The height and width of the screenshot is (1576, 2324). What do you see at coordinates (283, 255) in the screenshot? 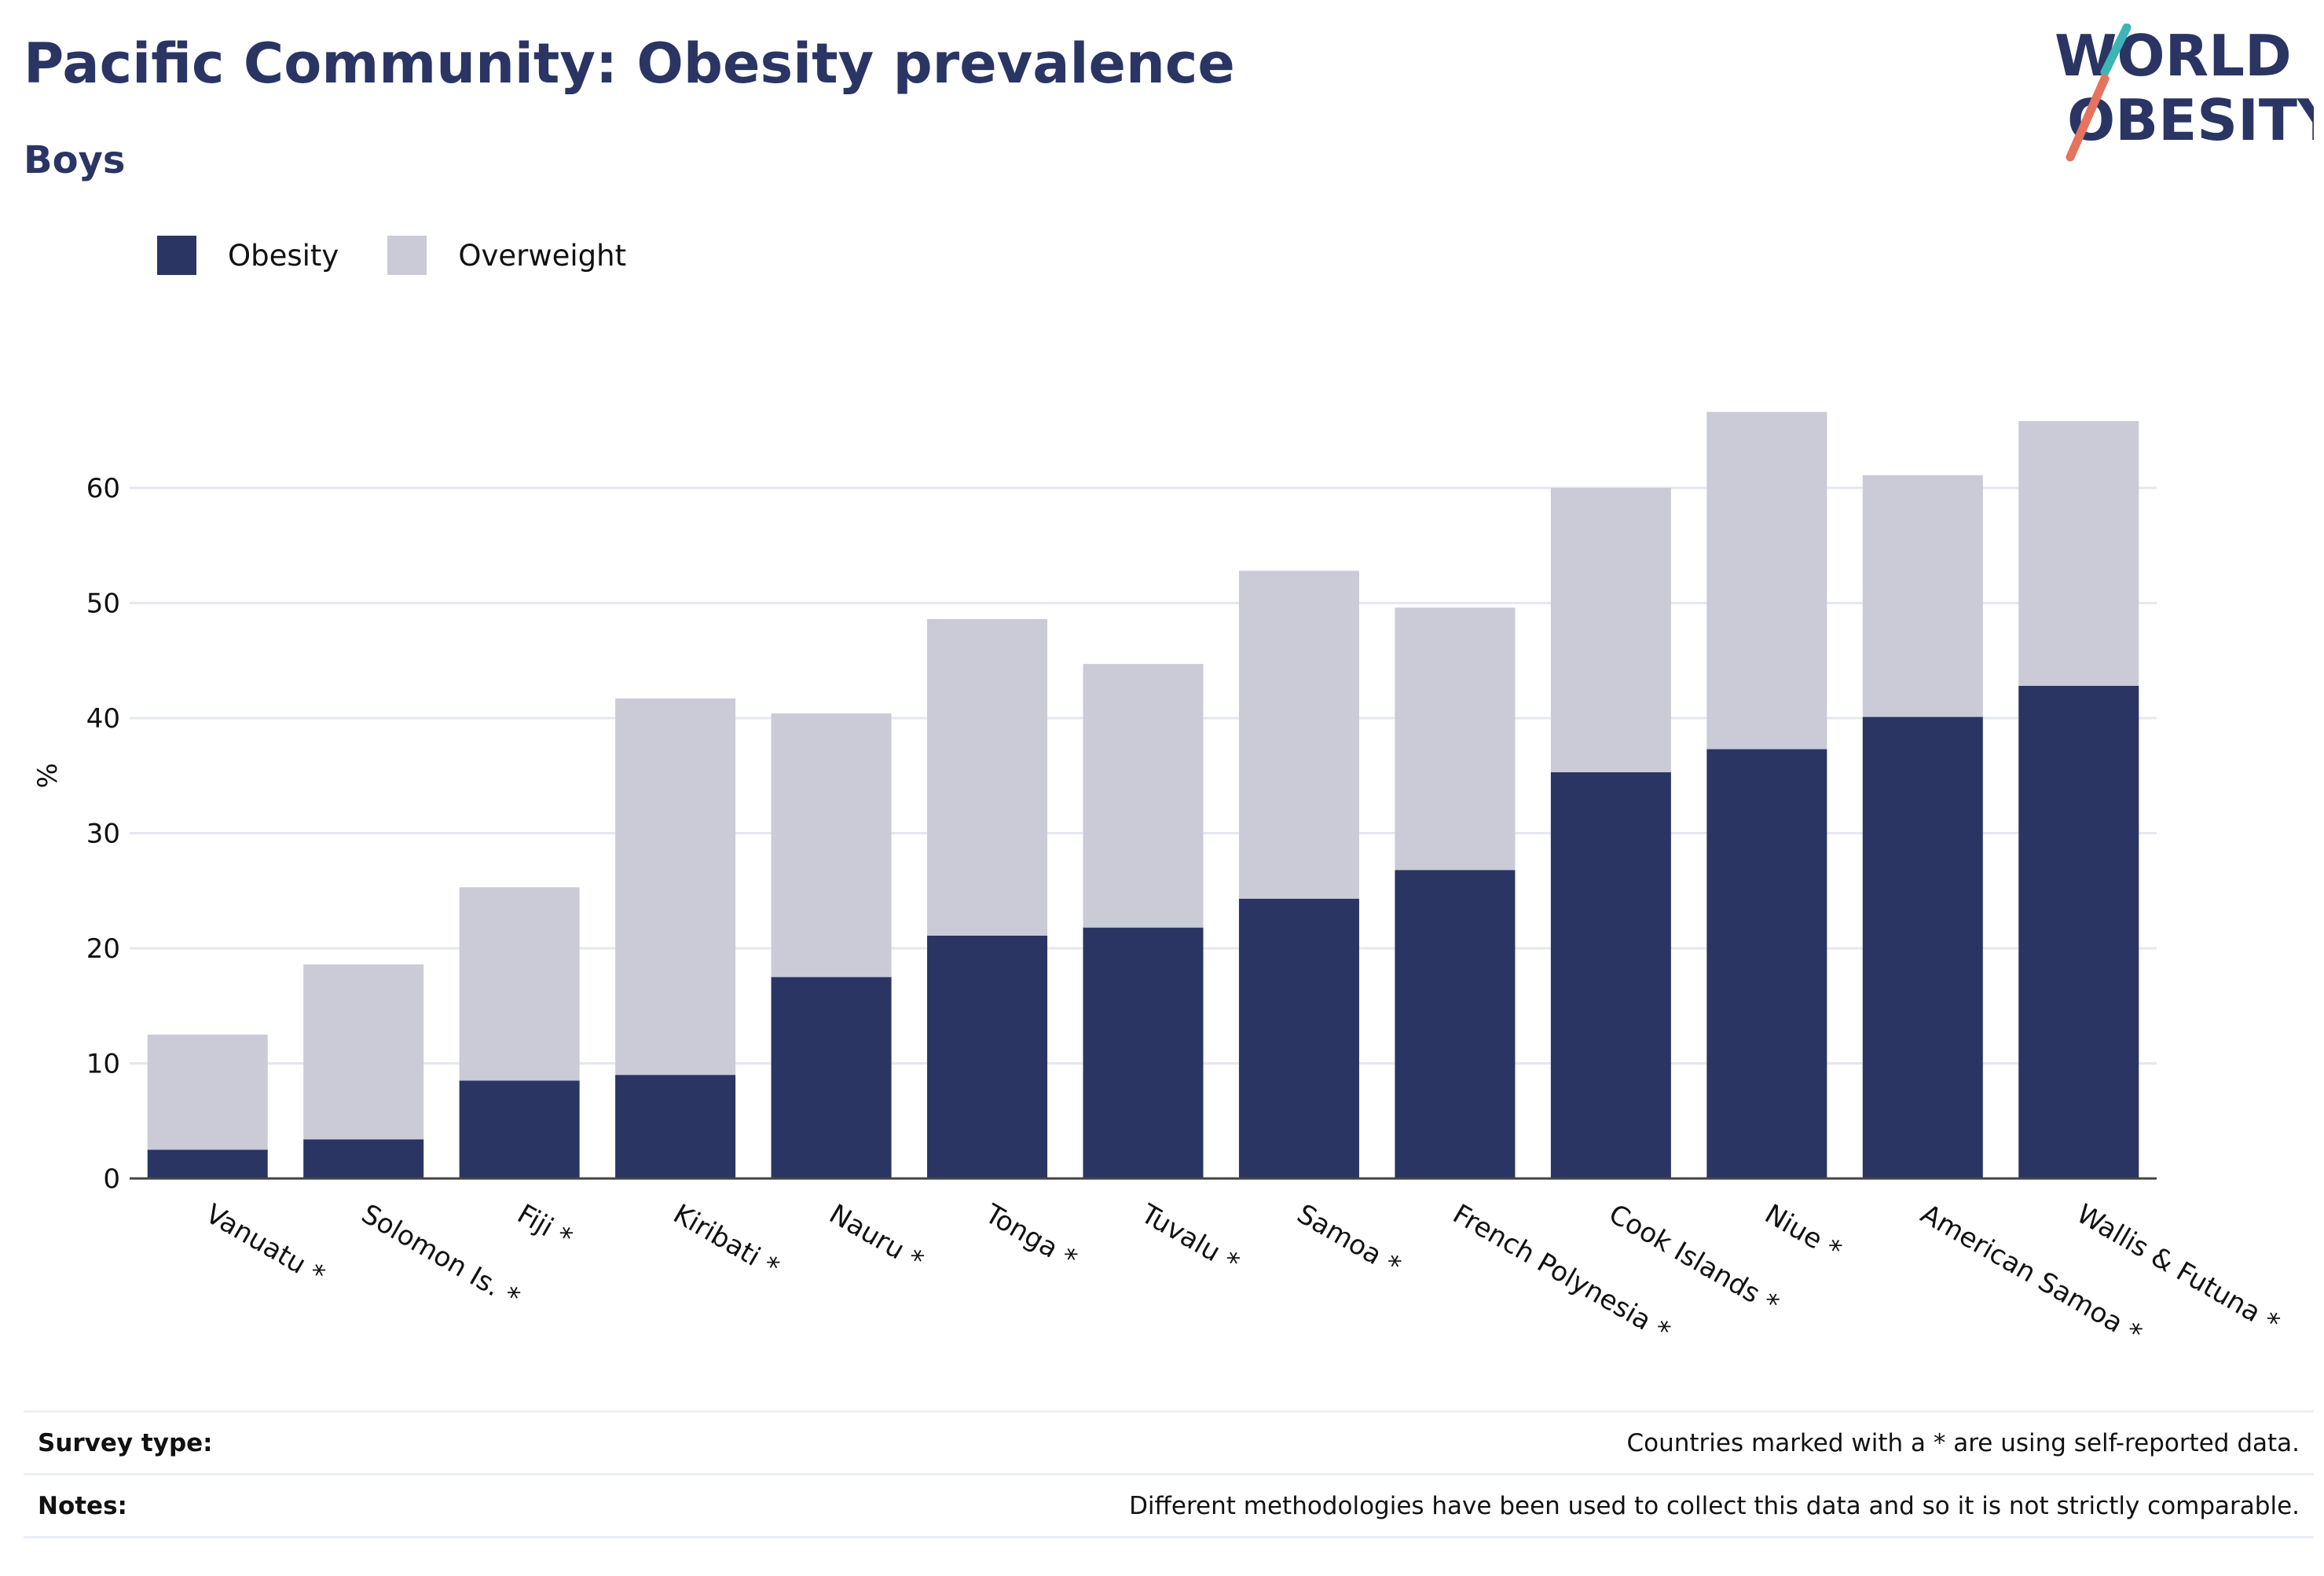
I see `legend-label-obesity: Obesity` at bounding box center [283, 255].